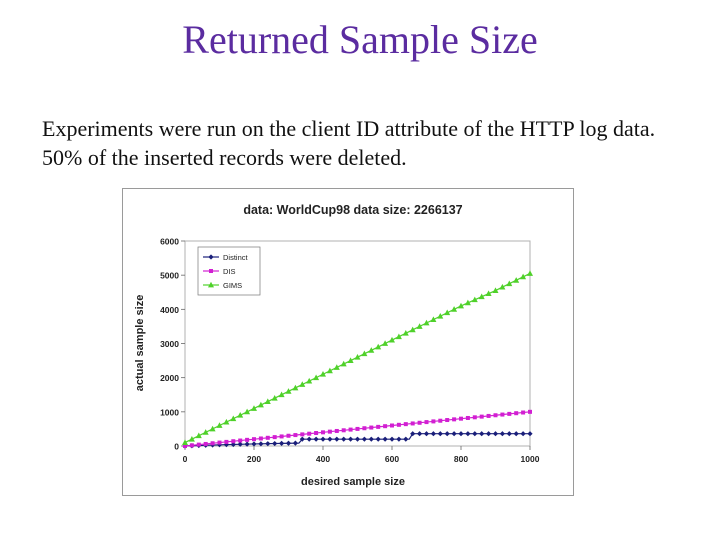 This screenshot has height=540, width=720. Describe the element at coordinates (169, 378) in the screenshot. I see `y-tick-label: 2000` at that location.